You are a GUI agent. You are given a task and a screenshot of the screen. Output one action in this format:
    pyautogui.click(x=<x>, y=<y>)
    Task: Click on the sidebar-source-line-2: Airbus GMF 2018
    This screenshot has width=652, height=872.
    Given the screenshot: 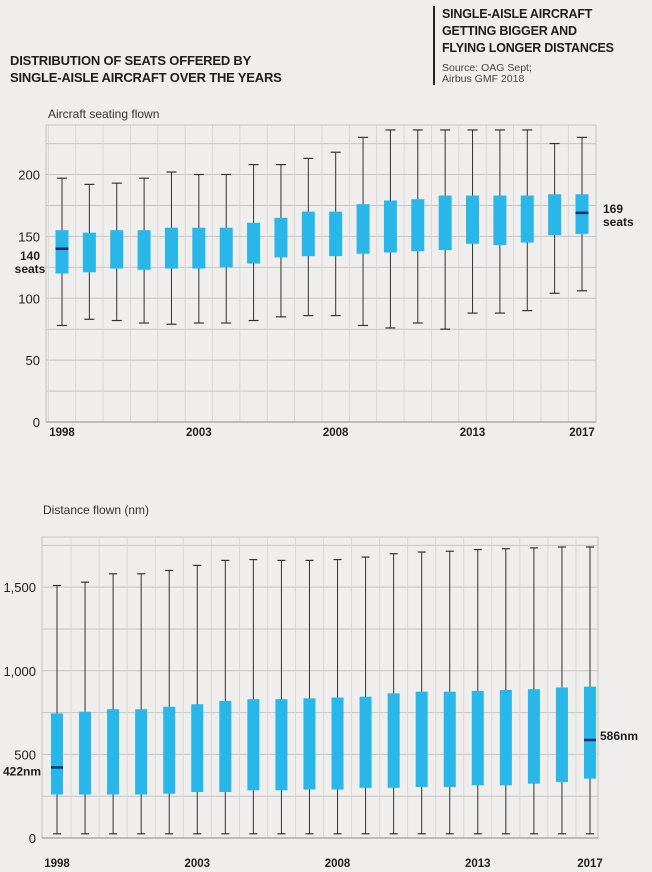 What is the action you would take?
    pyautogui.click(x=483, y=79)
    